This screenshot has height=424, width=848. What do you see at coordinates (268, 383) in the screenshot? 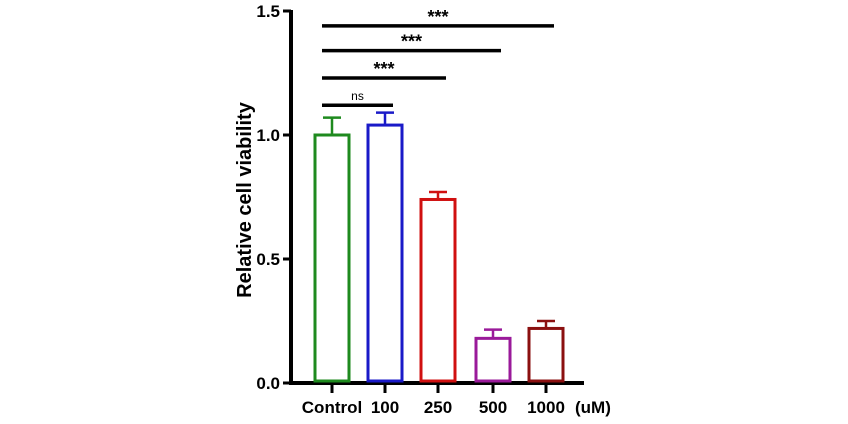
I see `y-tick-label: 0.0` at bounding box center [268, 383].